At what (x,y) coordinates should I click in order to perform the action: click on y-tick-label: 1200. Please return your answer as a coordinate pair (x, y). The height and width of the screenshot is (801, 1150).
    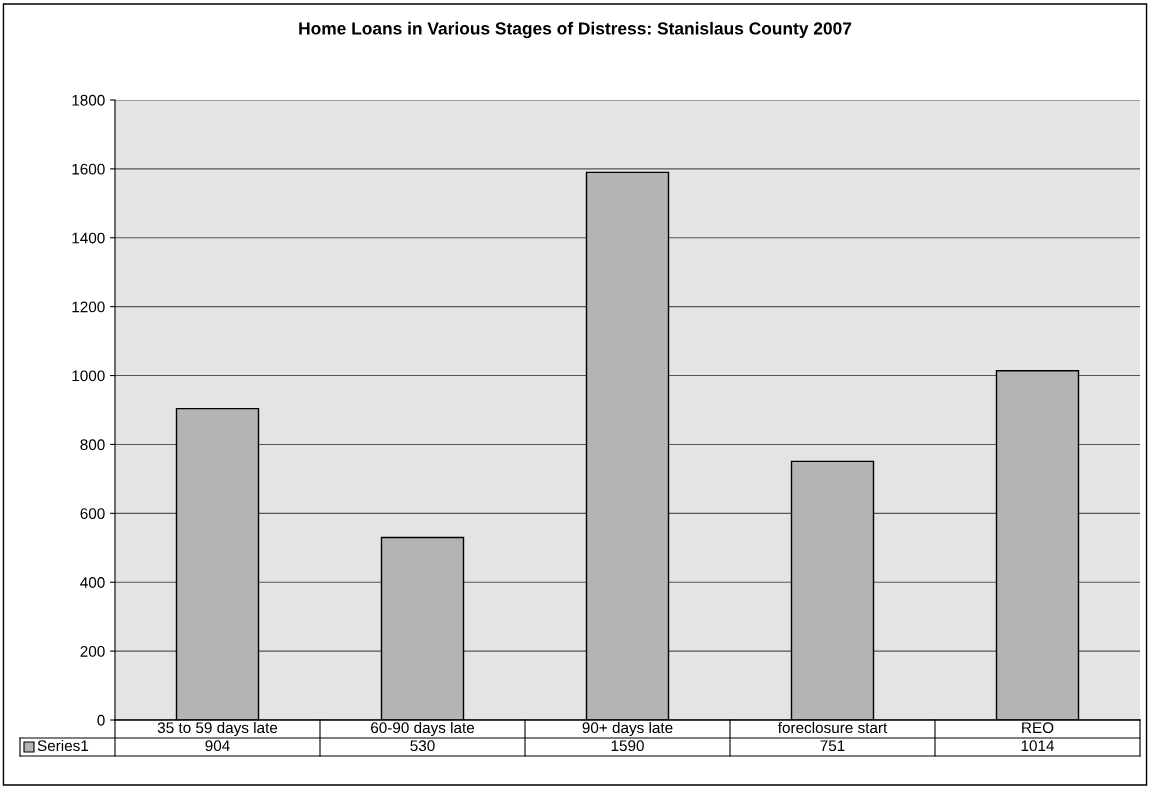
    Looking at the image, I should click on (88, 307).